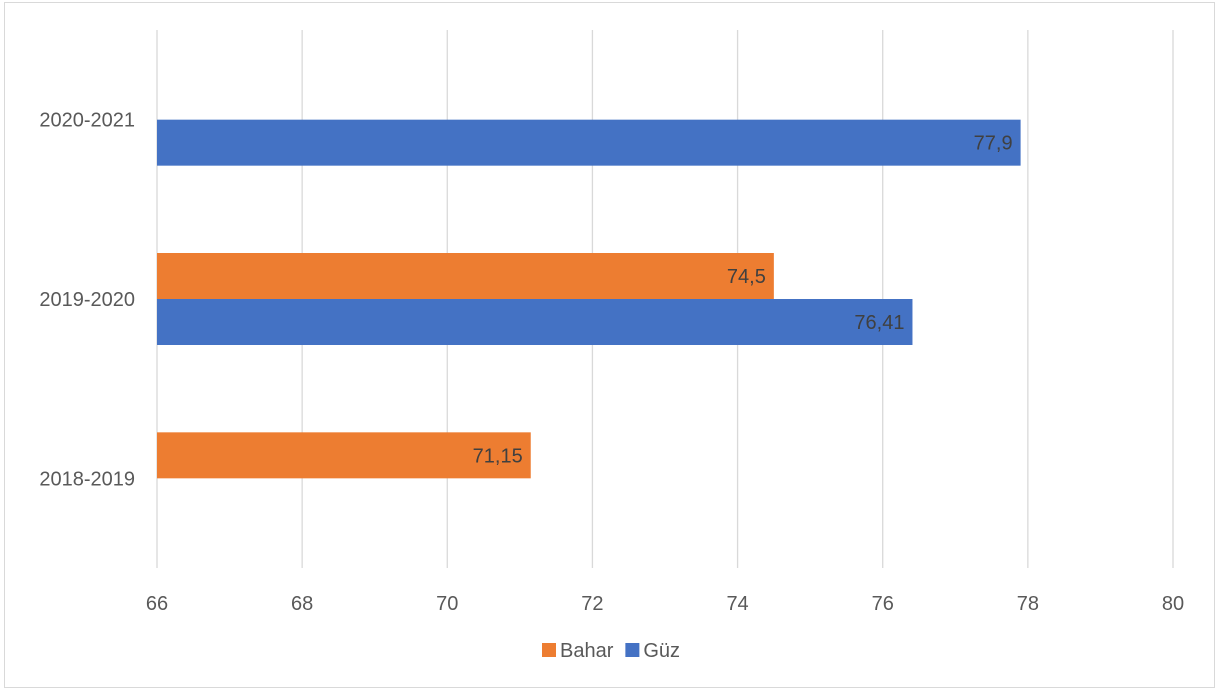 This screenshot has width=1221, height=691. What do you see at coordinates (498, 456) in the screenshot?
I see `data-label: 71,15` at bounding box center [498, 456].